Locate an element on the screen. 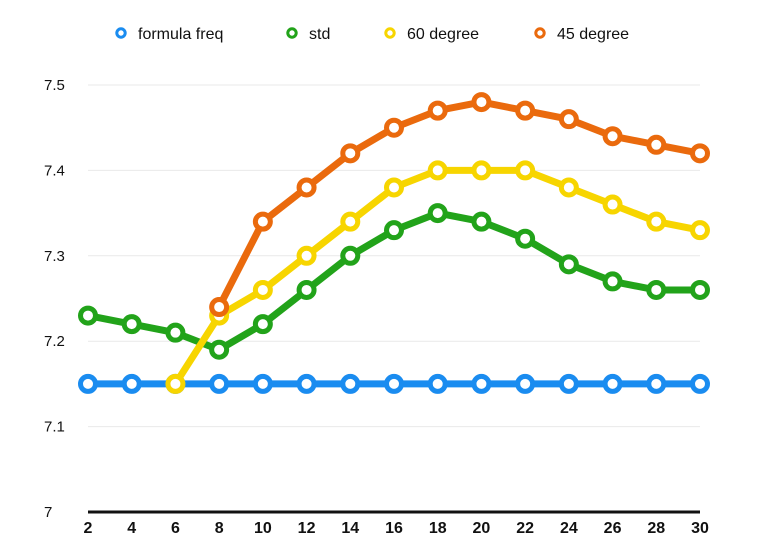  legend: formula freq std 60 degree 45 degree is located at coordinates (372, 34).